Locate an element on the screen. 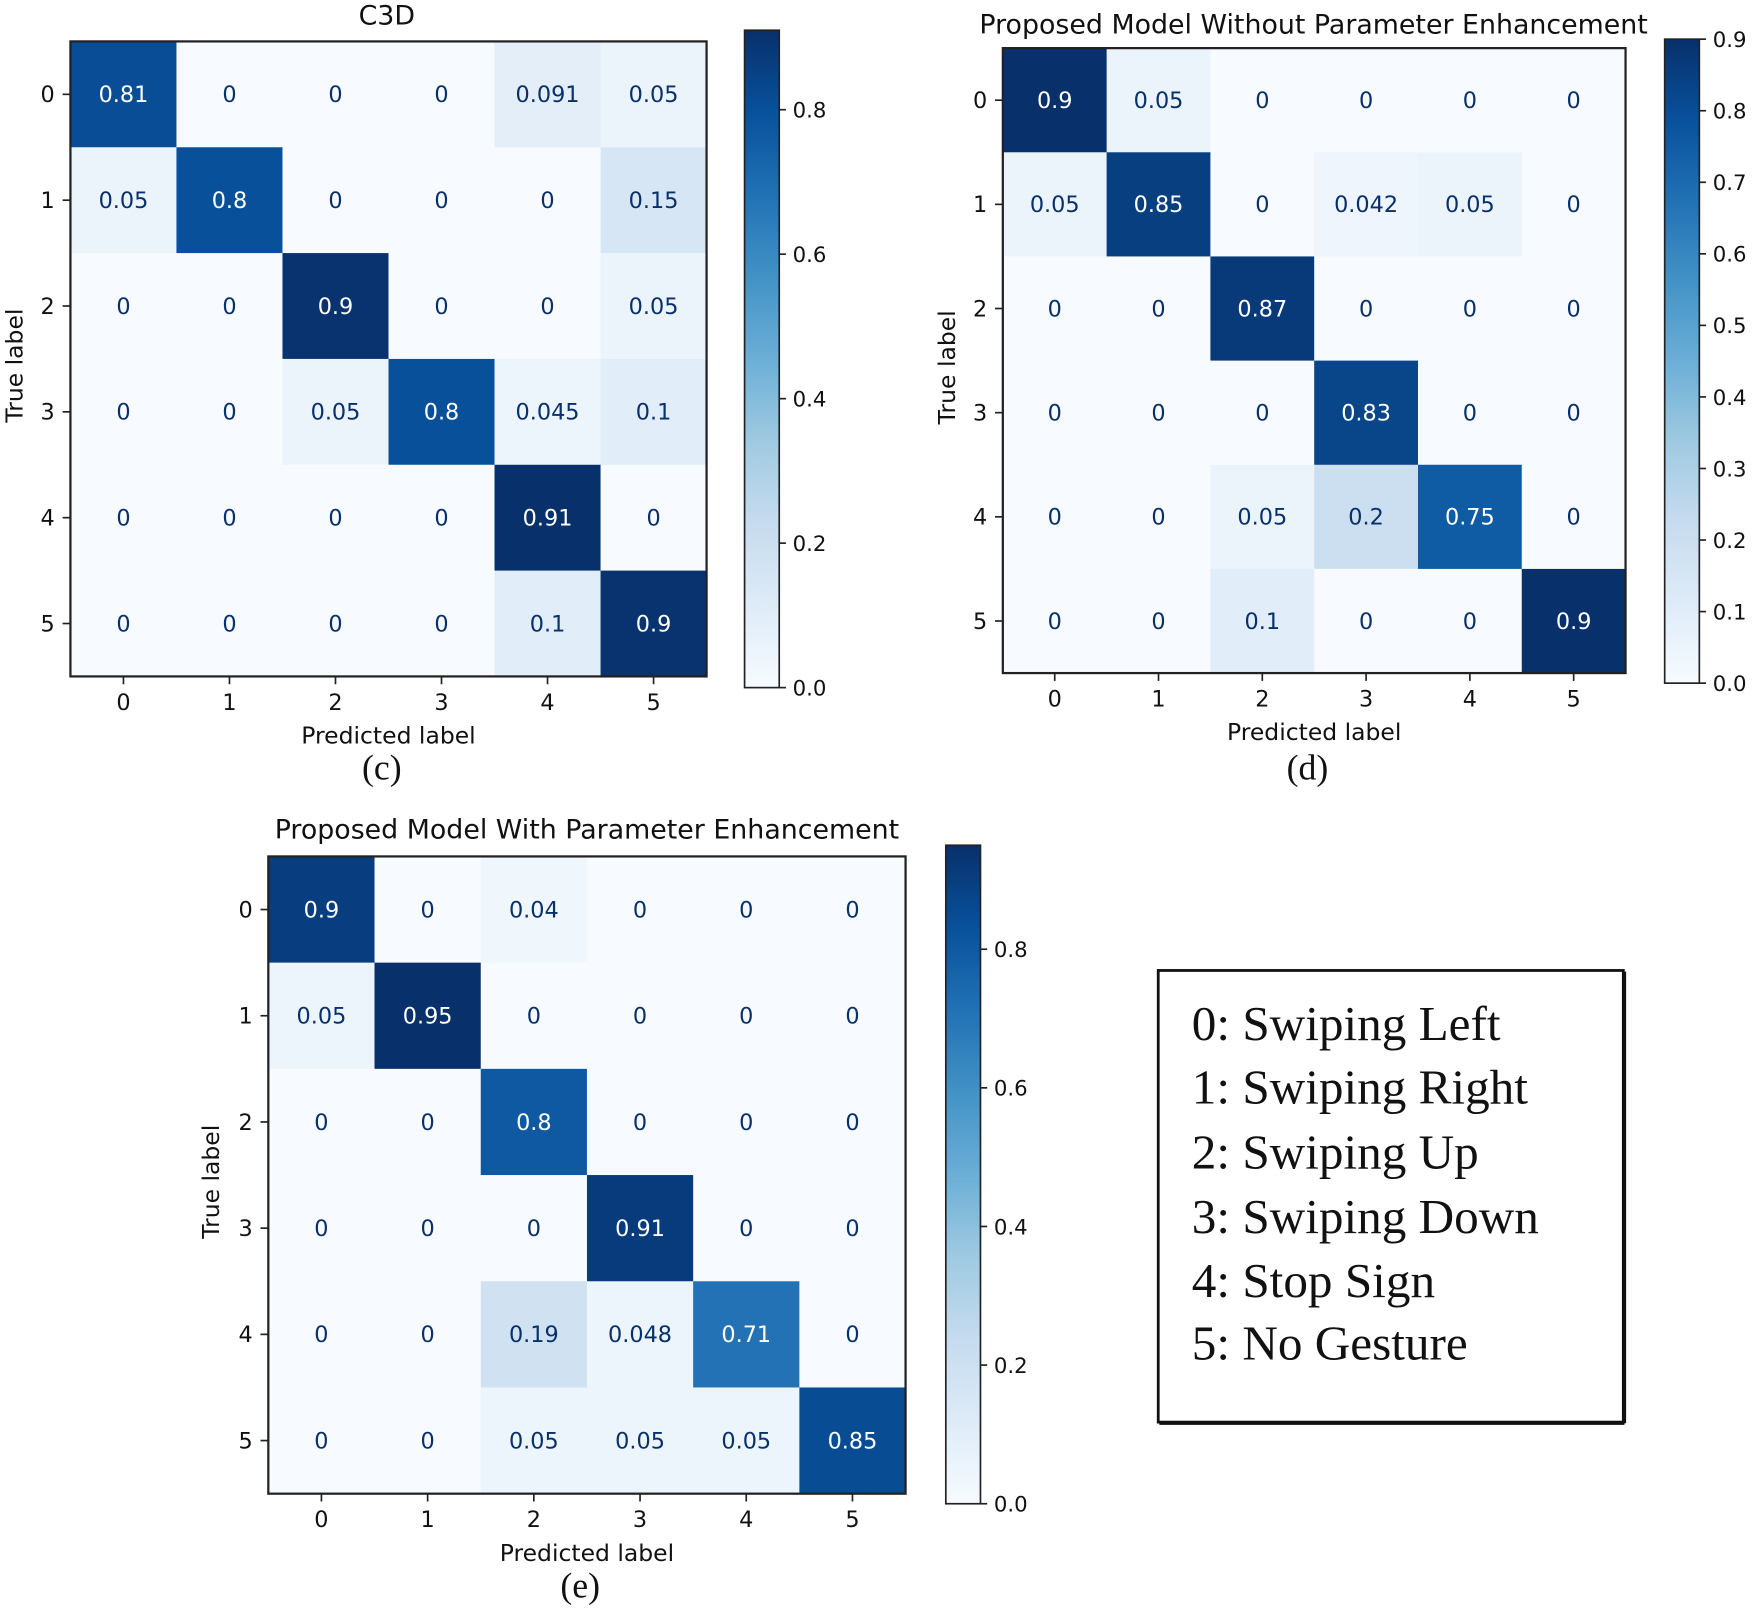 The width and height of the screenshot is (1753, 1610). colorbar-tick-label: 0.0 is located at coordinates (810, 688).